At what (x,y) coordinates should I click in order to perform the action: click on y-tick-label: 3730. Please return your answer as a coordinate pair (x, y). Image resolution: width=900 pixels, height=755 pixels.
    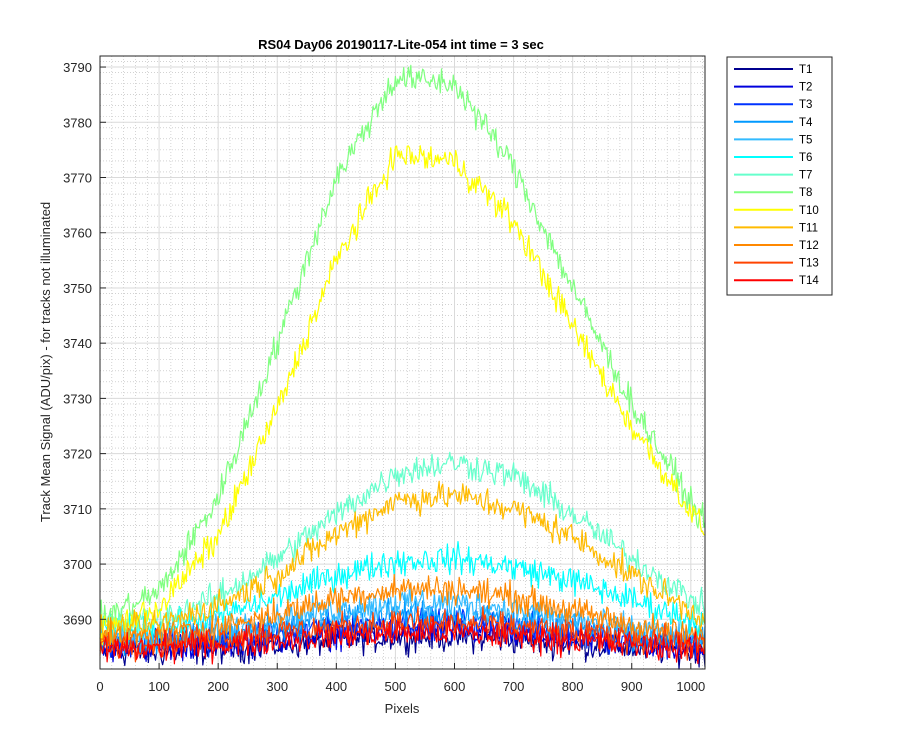
    Looking at the image, I should click on (77, 398).